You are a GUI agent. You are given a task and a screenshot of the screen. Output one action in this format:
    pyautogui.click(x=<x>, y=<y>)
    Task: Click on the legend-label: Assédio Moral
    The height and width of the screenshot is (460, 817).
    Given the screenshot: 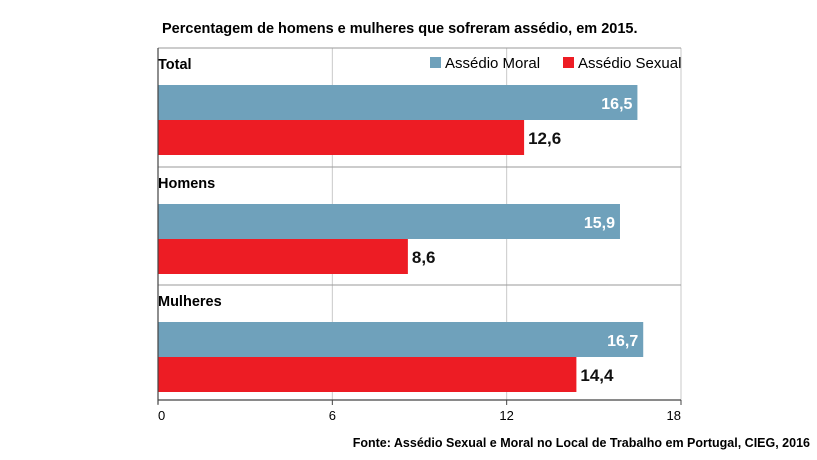 What is the action you would take?
    pyautogui.click(x=492, y=63)
    